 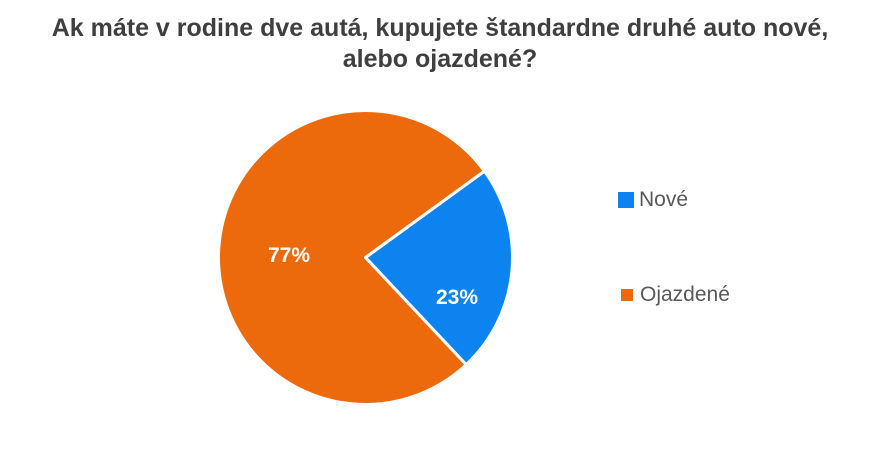 I want to click on pie-slice-percent-label-ojazdene: 77%, so click(x=289, y=255).